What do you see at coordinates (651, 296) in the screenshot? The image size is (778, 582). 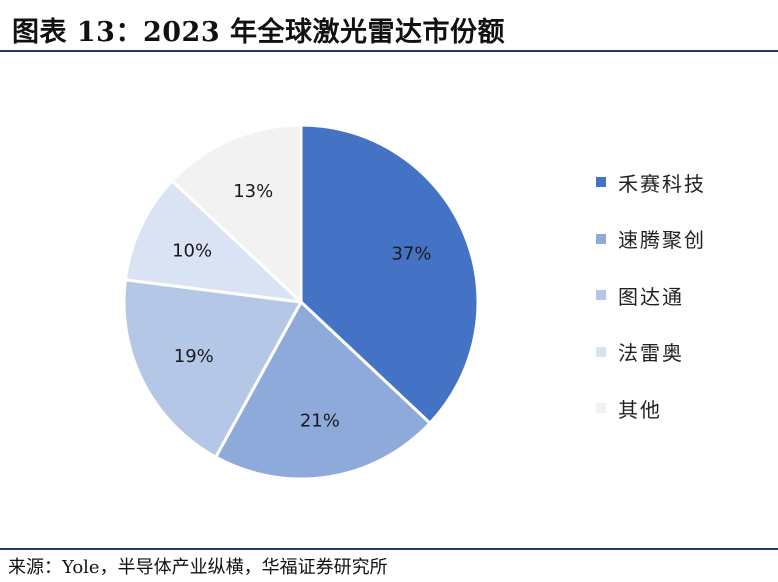 I see `legend-label-3: 图达通` at bounding box center [651, 296].